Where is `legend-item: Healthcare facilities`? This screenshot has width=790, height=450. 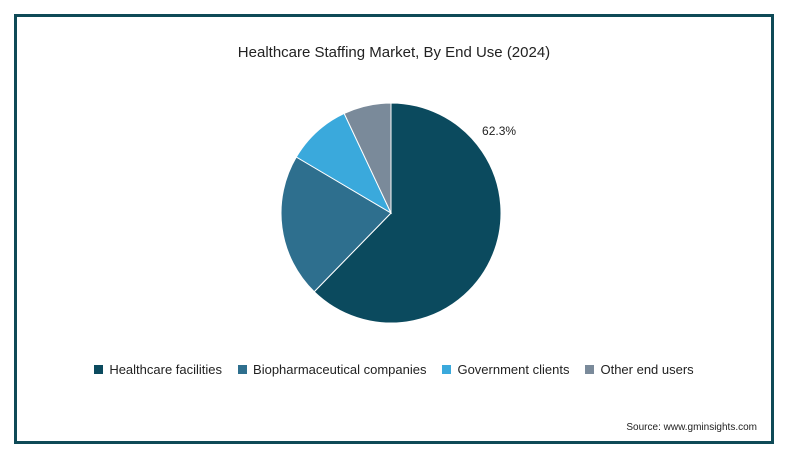
legend-item: Healthcare facilities is located at coordinates (158, 369).